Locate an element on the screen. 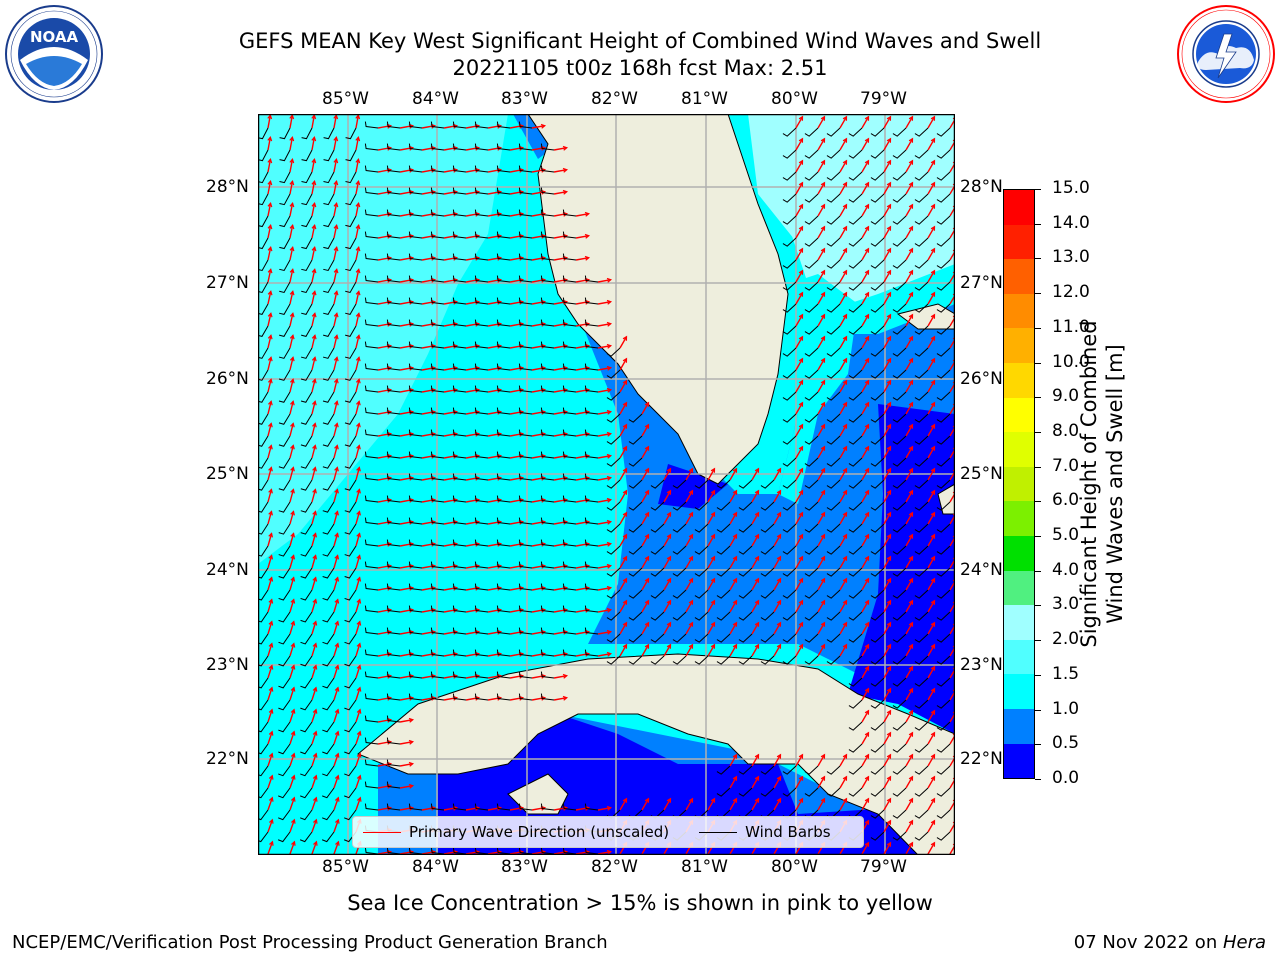 This screenshot has height=960, width=1280. lon-label-bottom: 82°W is located at coordinates (614, 867).